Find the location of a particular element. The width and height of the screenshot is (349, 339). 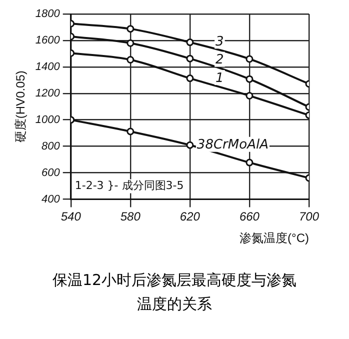

y-tick-label: 1200 is located at coordinates (48, 93).